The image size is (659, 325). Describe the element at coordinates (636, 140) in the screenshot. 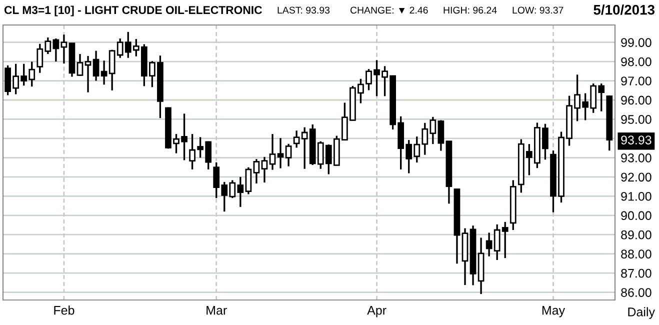

I see `y-tick-label: 93.93` at that location.